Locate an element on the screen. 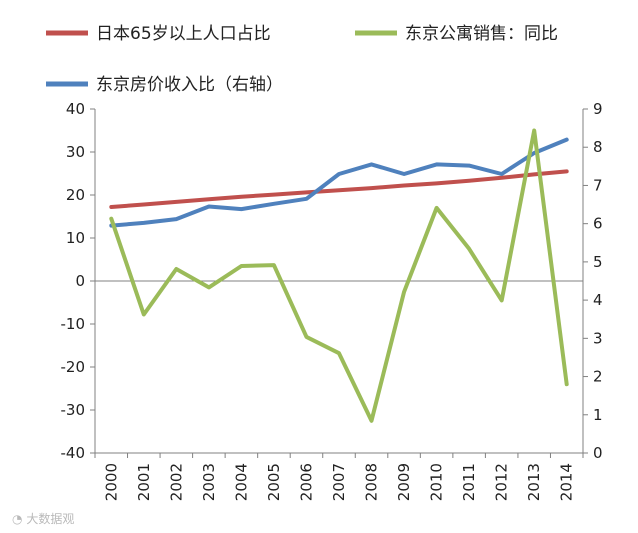 The width and height of the screenshot is (638, 533). y-right-tick-label: 1 is located at coordinates (598, 415).